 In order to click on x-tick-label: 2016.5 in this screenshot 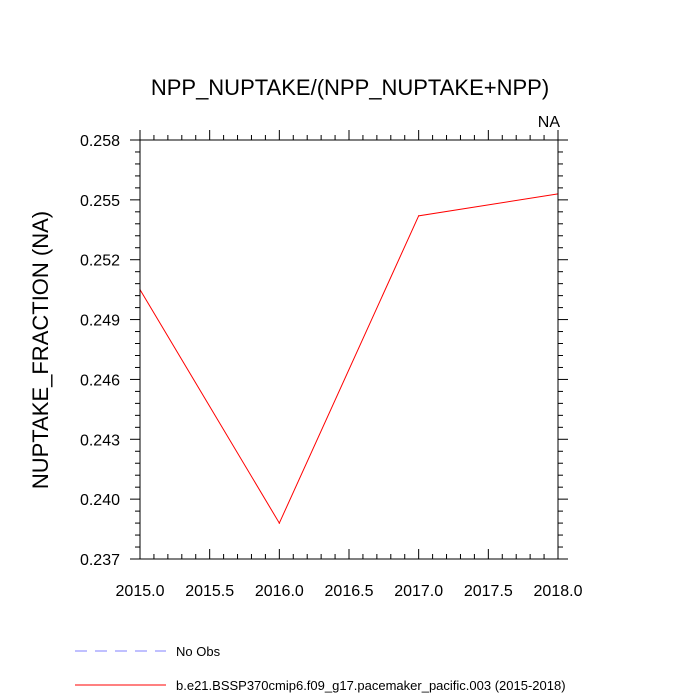, I will do `click(349, 591)`.